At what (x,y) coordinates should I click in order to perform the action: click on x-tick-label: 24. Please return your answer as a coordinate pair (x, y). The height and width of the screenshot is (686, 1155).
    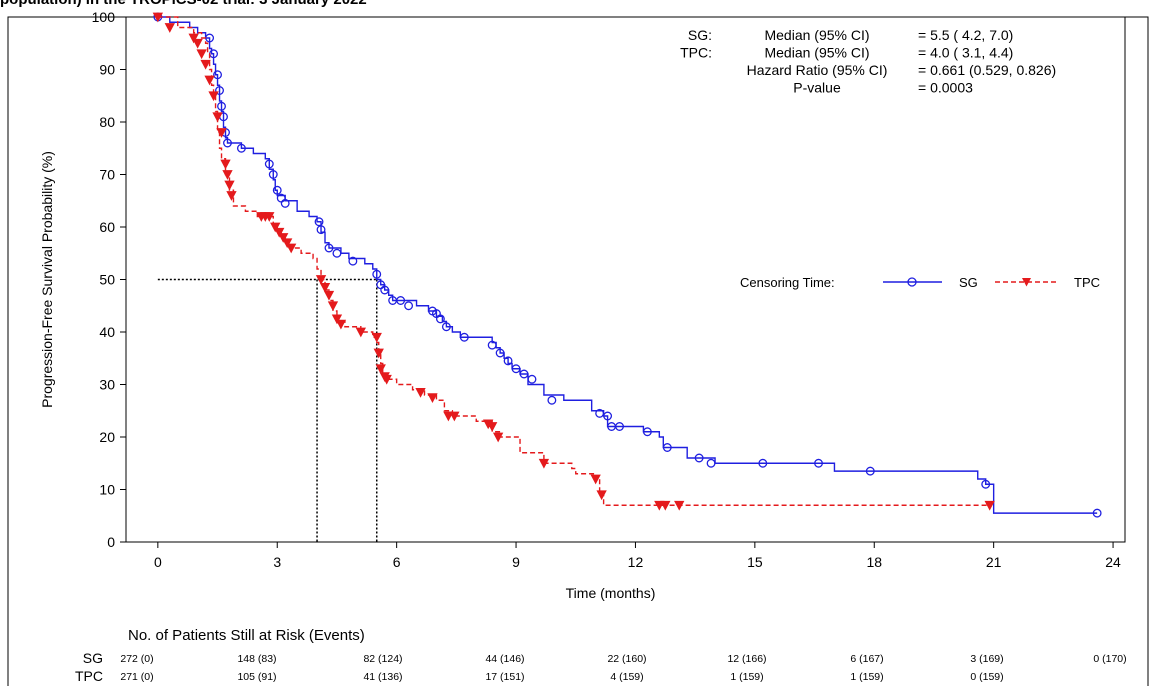
    Looking at the image, I should click on (1113, 562).